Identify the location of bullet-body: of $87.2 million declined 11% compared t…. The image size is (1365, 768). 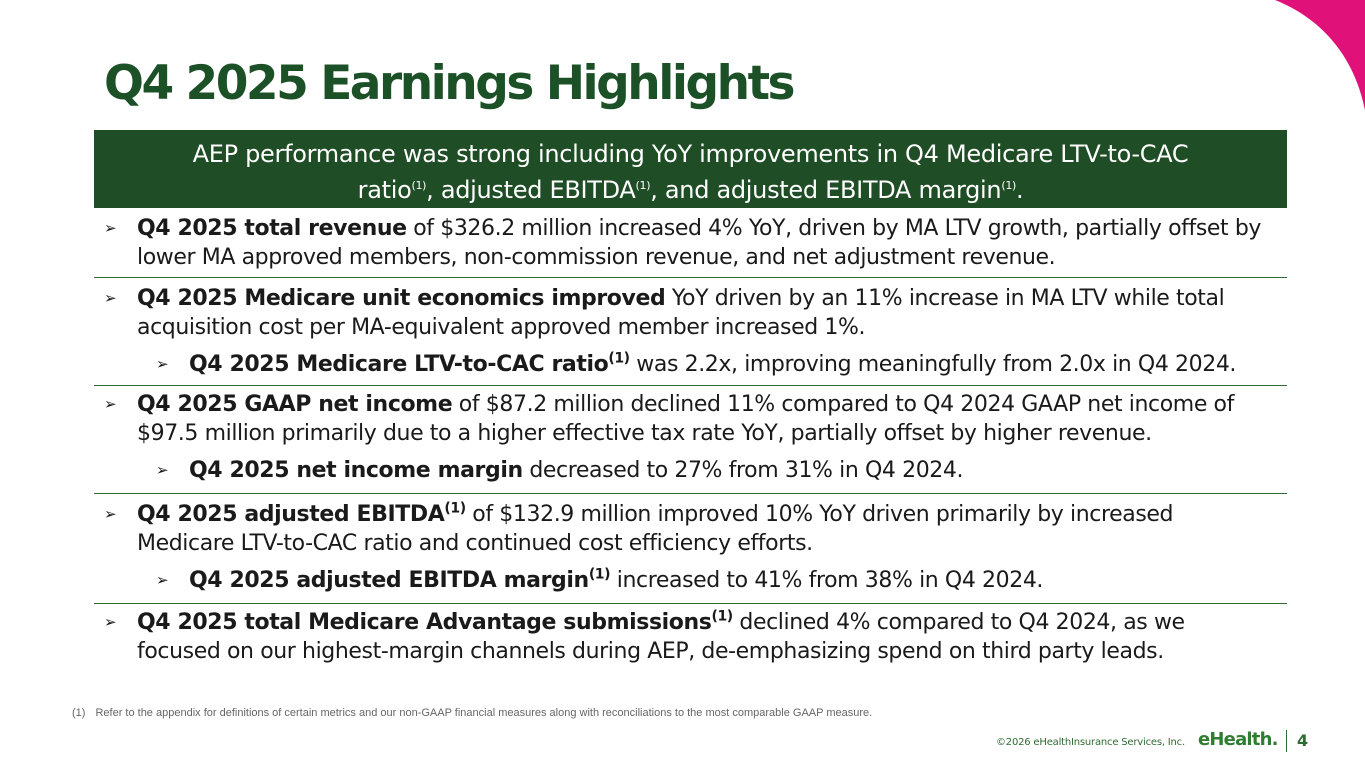
(685, 419).